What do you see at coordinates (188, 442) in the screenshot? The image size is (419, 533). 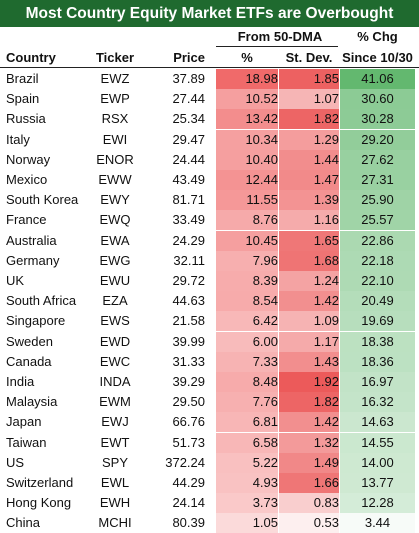 I see `price-cell: 51.73` at bounding box center [188, 442].